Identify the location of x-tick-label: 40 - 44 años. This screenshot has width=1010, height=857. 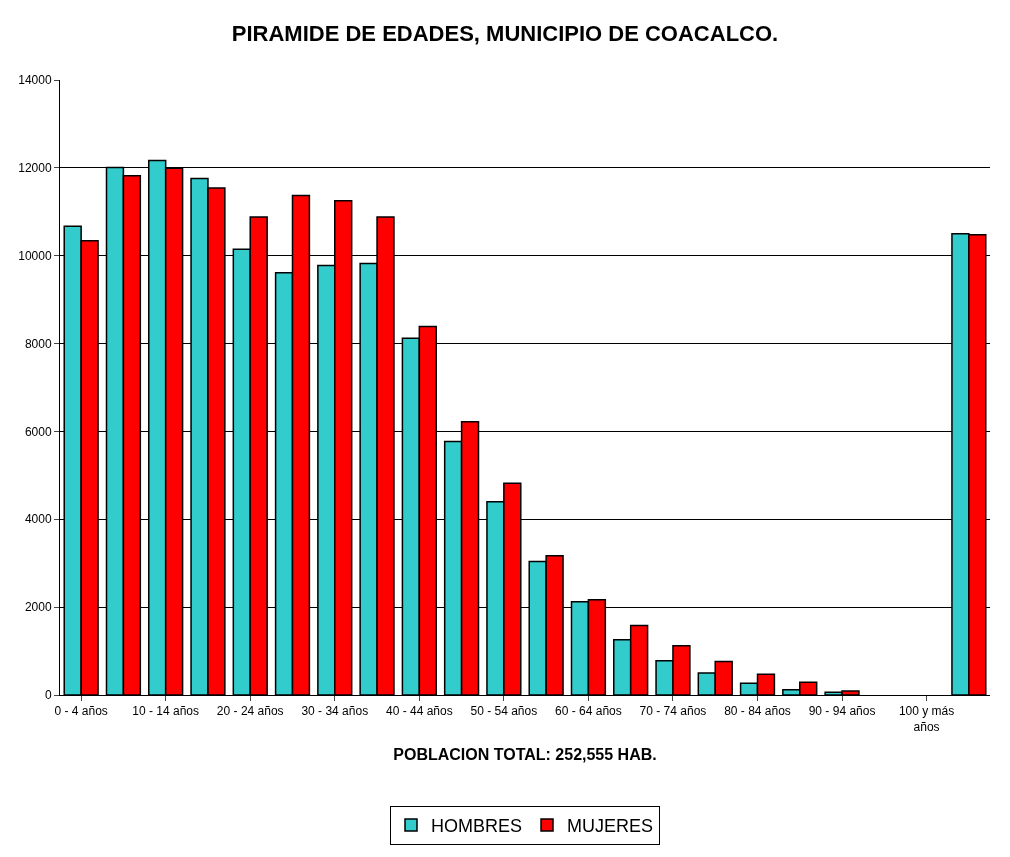
(419, 711).